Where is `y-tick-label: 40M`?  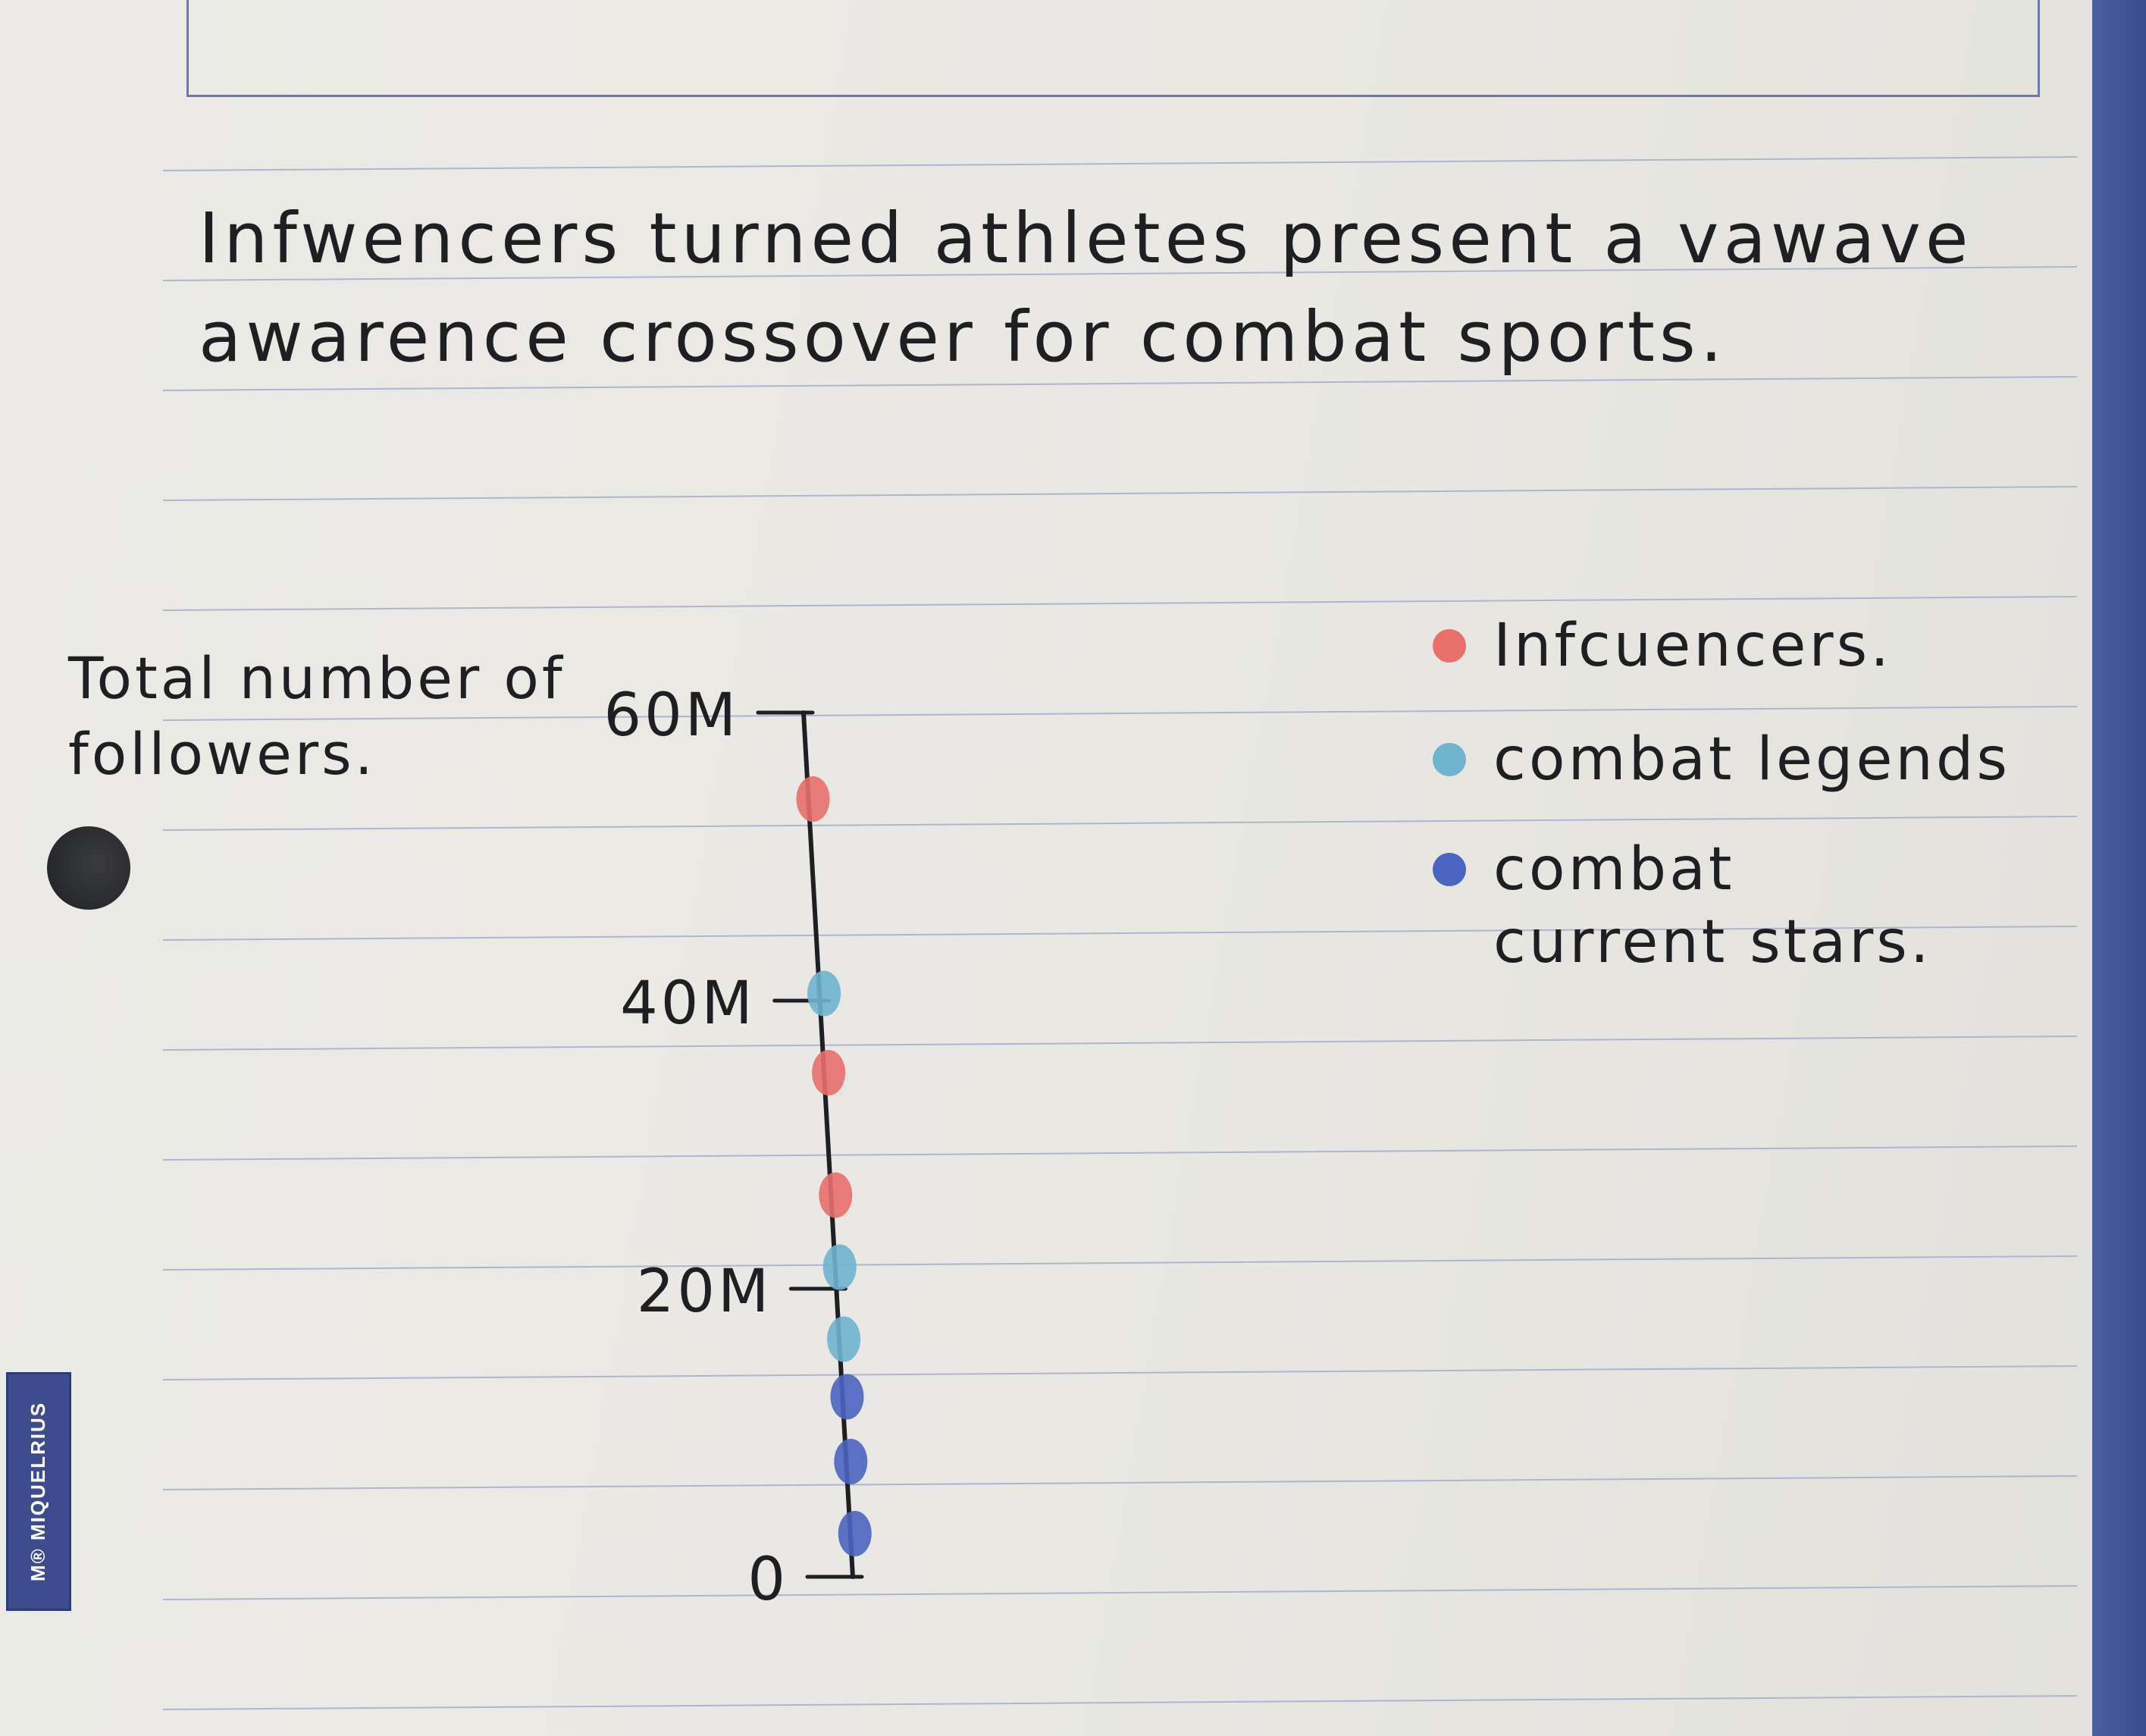
y-tick-label: 40M is located at coordinates (688, 1004).